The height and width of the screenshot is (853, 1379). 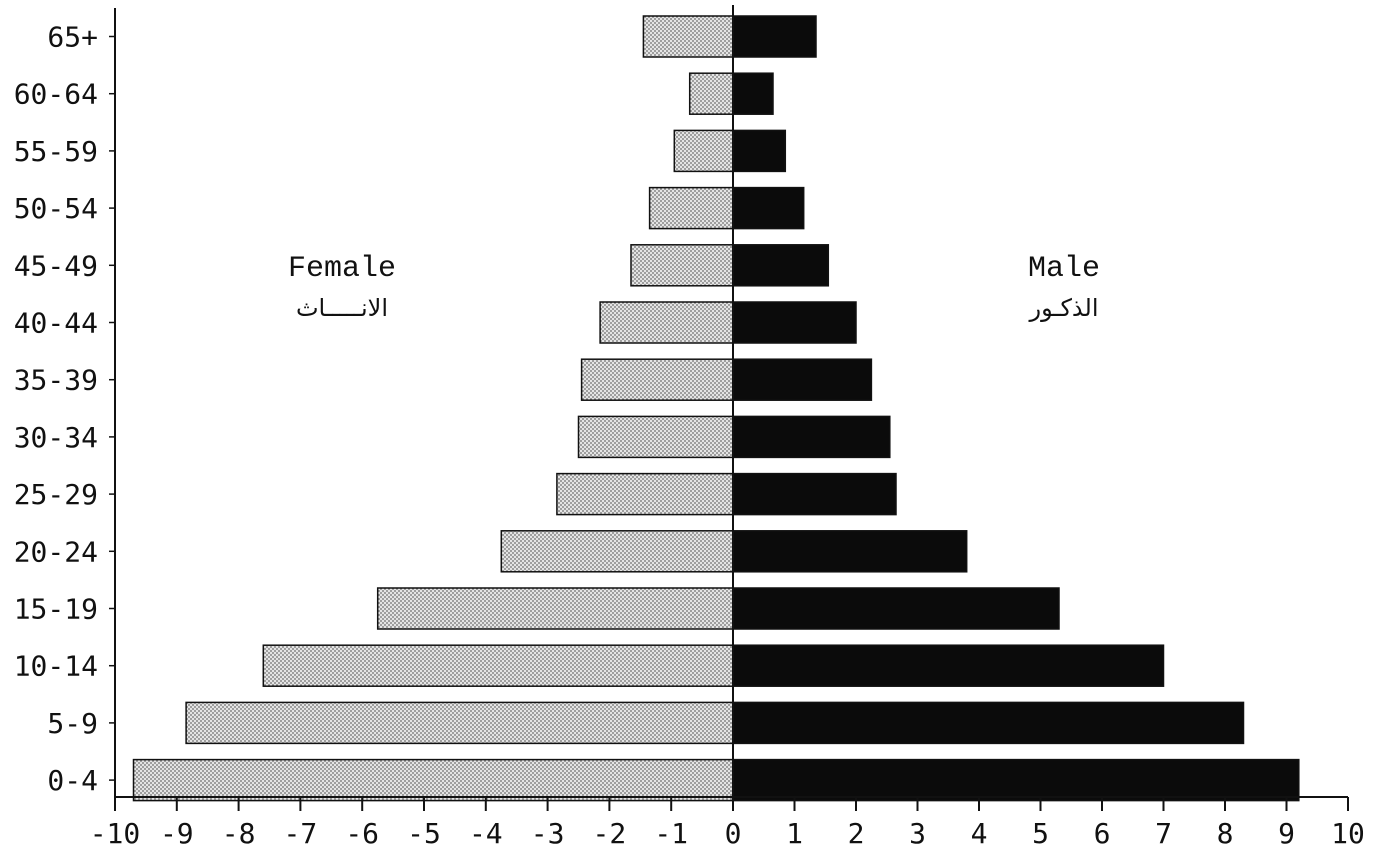 What do you see at coordinates (610, 833) in the screenshot?
I see `x-tick-label--2: -2` at bounding box center [610, 833].